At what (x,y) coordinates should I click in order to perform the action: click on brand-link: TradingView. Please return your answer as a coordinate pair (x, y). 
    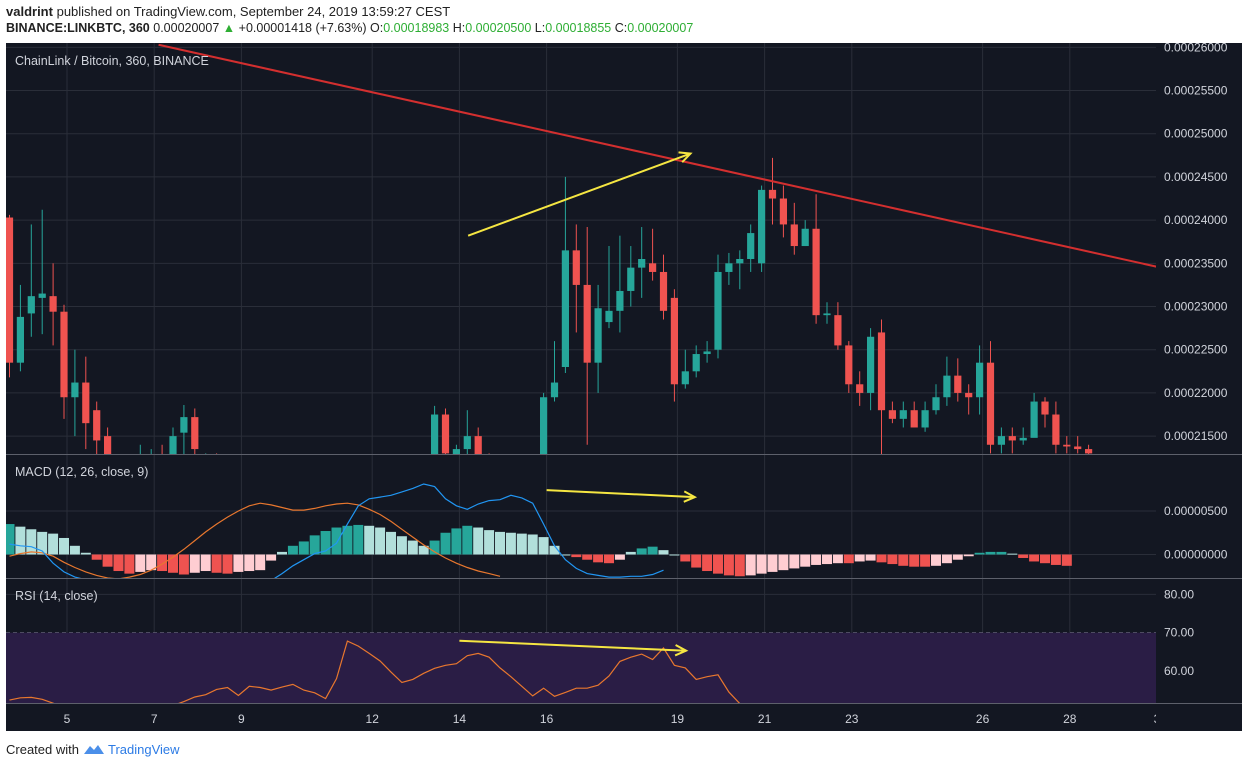
    Looking at the image, I should click on (144, 749).